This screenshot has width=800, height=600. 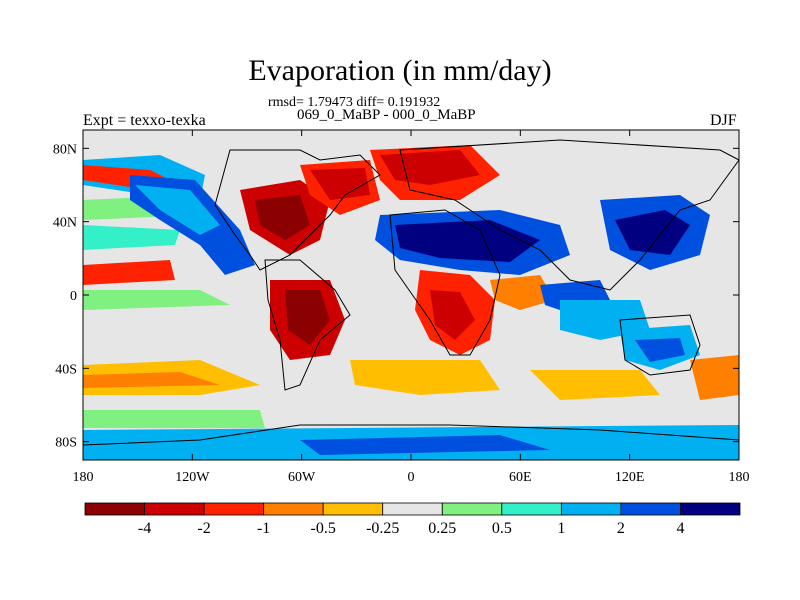 I want to click on lon-tick-label: 120E, so click(x=630, y=477).